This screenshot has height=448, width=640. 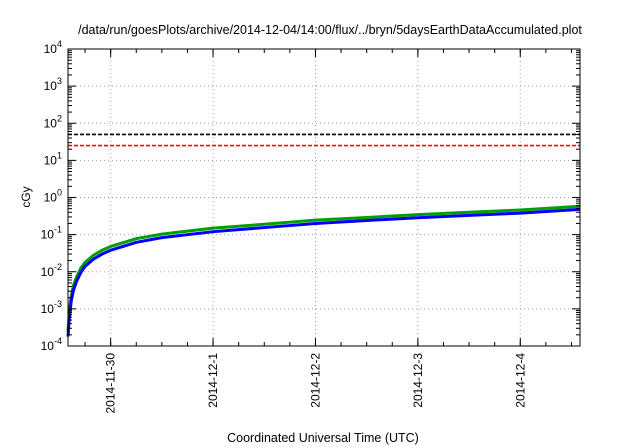 What do you see at coordinates (53, 158) in the screenshot?
I see `y-tick-label: 10¹` at bounding box center [53, 158].